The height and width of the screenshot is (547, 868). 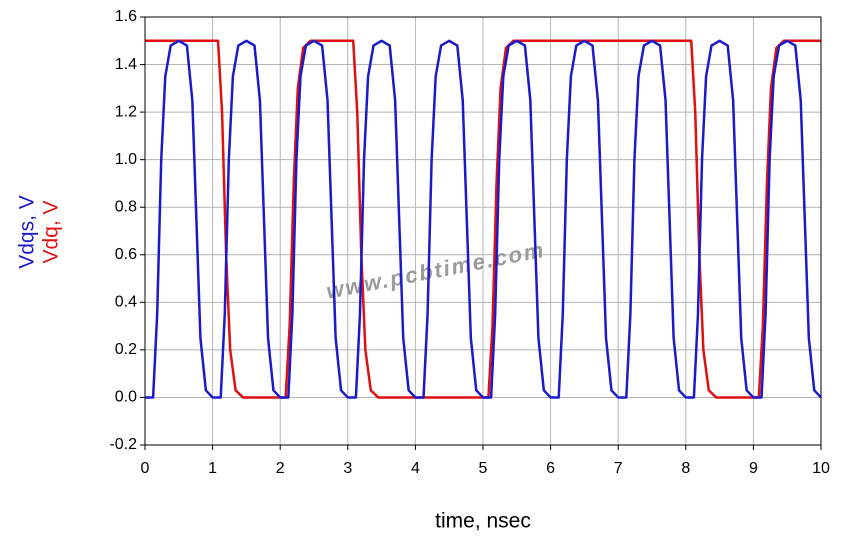 I want to click on x-tick-label: 3, so click(x=347, y=468).